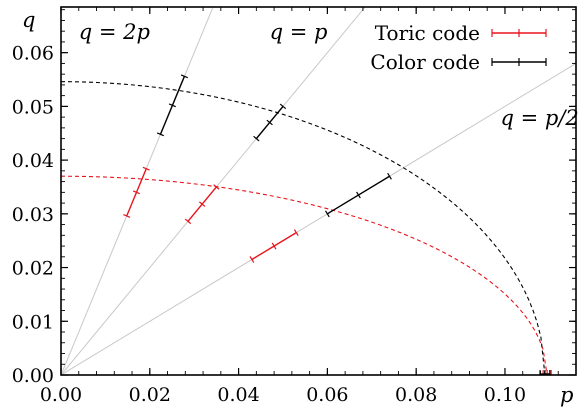  Describe the element at coordinates (150, 395) in the screenshot. I see `x-tick-label-1: 0.02` at that location.